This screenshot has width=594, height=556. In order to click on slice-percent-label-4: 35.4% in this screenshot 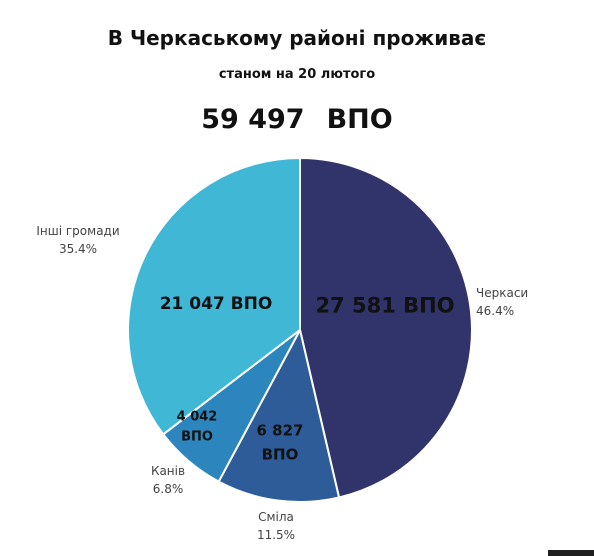, I will do `click(78, 249)`.